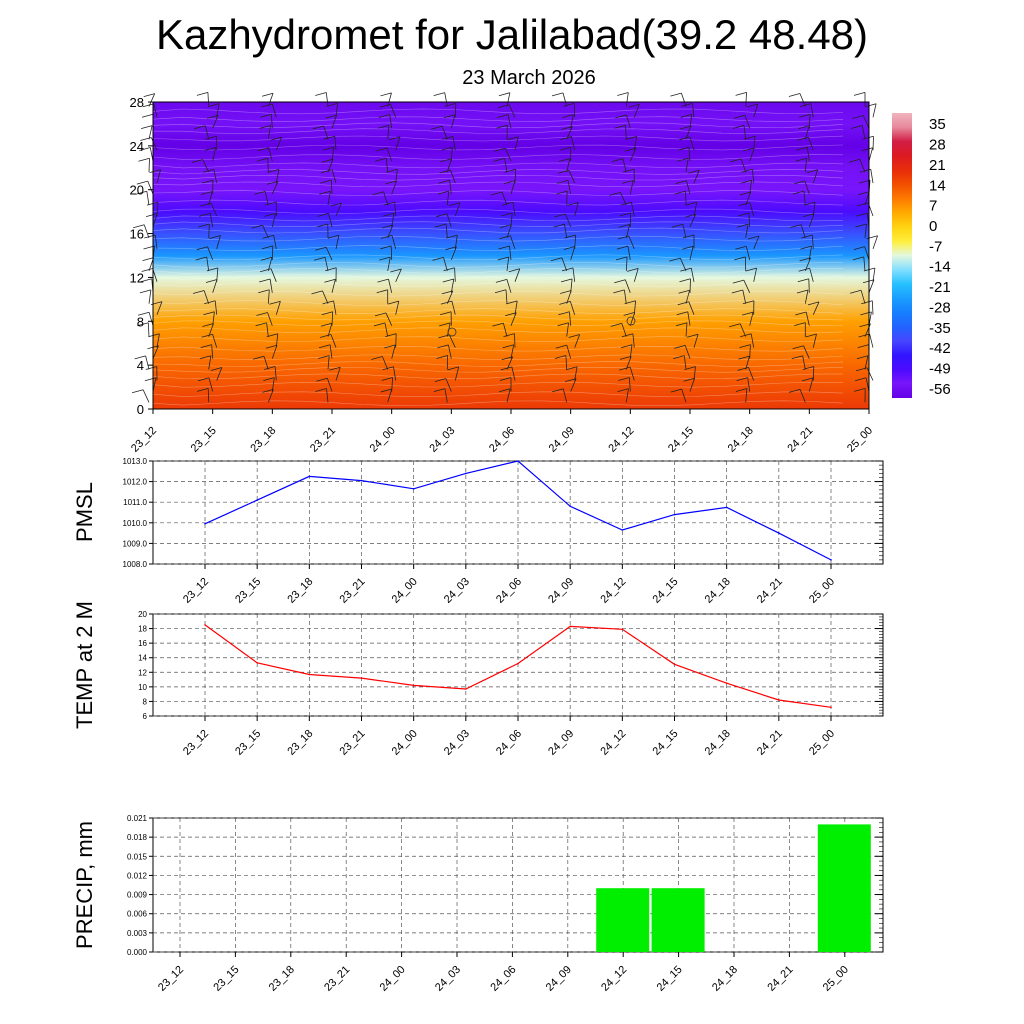 The height and width of the screenshot is (1024, 1024). Describe the element at coordinates (940, 368) in the screenshot. I see `colorbar-label: -49` at that location.